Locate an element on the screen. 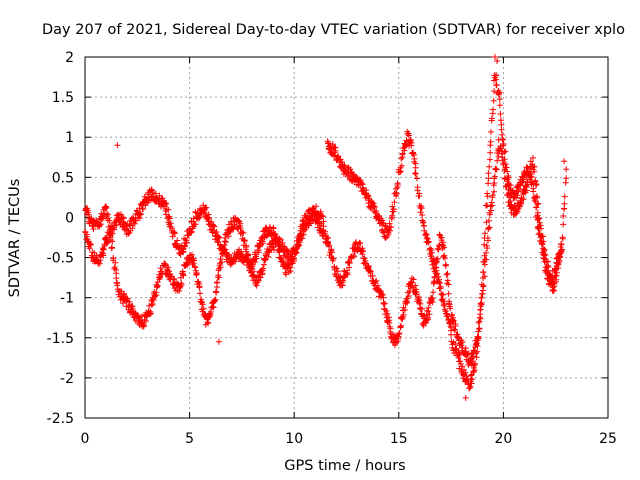 The image size is (640, 480). x-tick-label: 5 is located at coordinates (189, 439).